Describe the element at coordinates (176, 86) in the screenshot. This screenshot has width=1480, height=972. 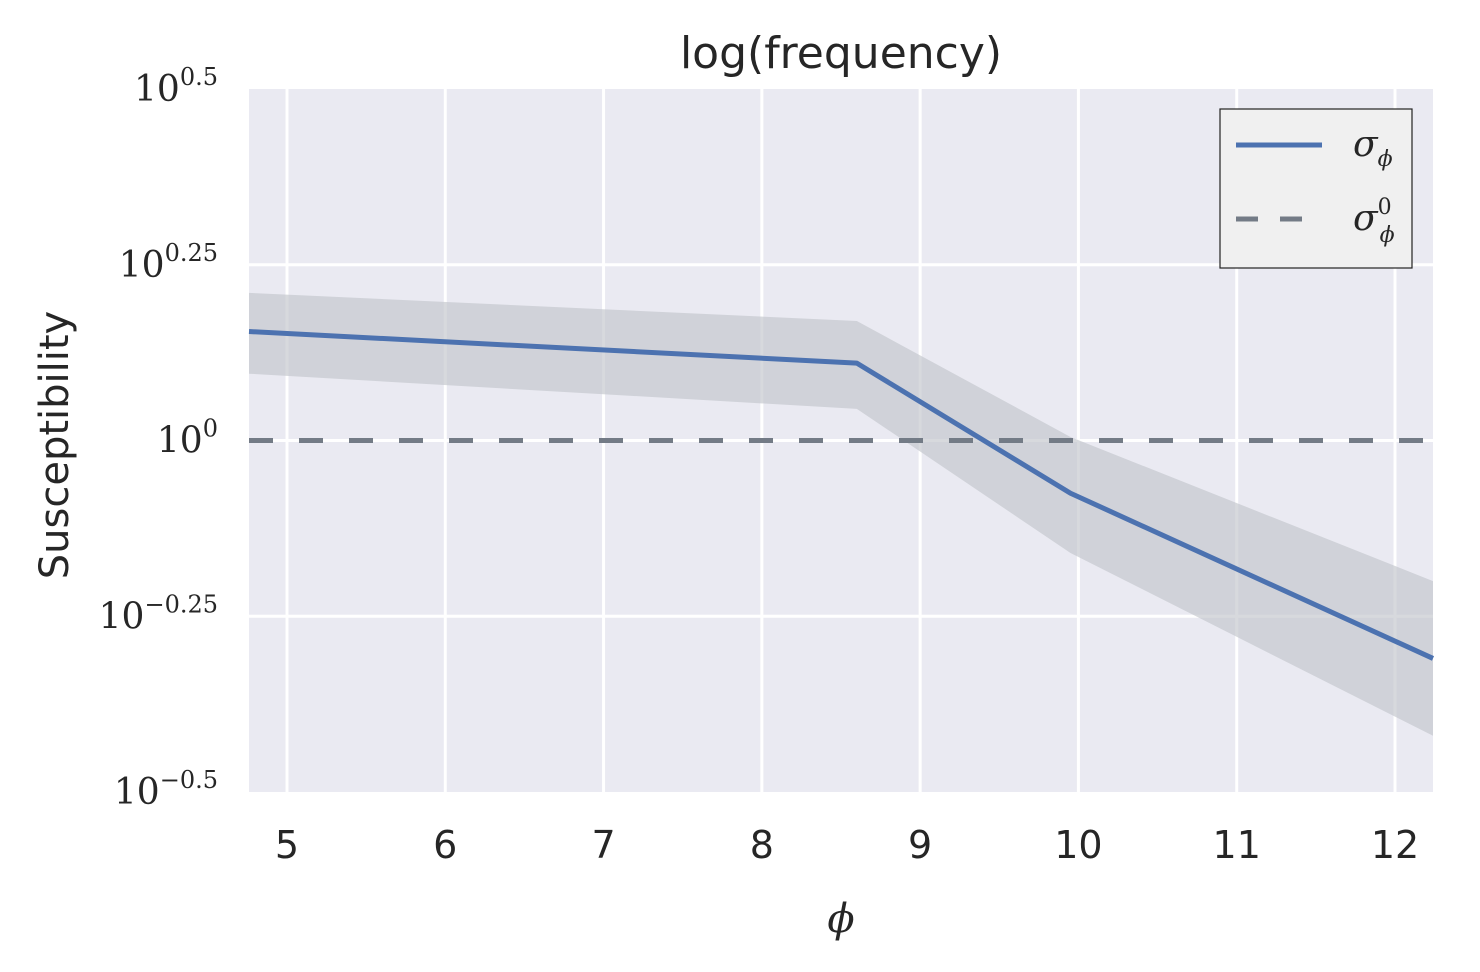
I see `y-tick-label: 100.5` at that location.